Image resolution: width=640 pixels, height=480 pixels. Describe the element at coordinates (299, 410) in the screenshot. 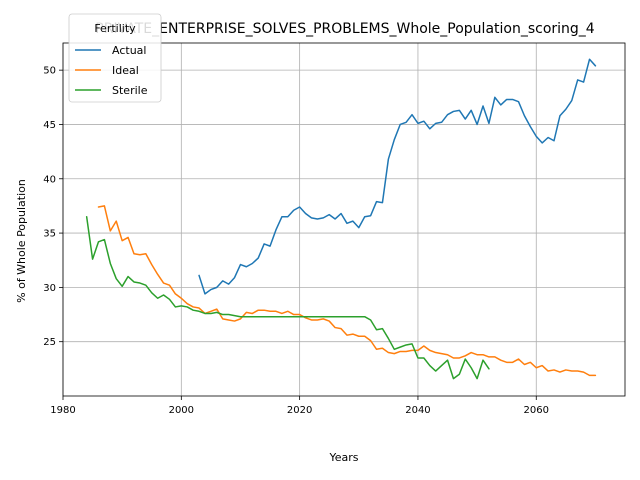

I see `x-tick-label: 2020` at that location.